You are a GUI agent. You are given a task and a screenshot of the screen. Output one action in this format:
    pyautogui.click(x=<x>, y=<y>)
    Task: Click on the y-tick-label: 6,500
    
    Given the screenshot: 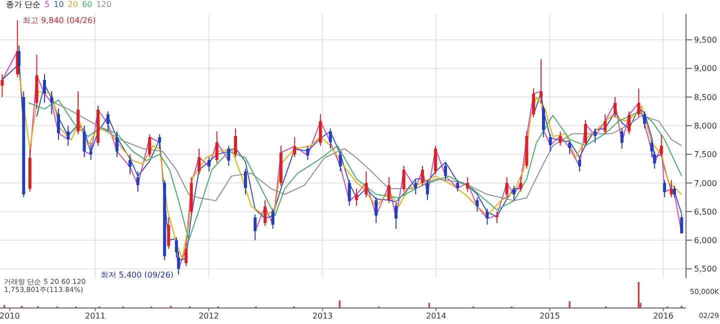 What is the action you would take?
    pyautogui.click(x=705, y=211)
    